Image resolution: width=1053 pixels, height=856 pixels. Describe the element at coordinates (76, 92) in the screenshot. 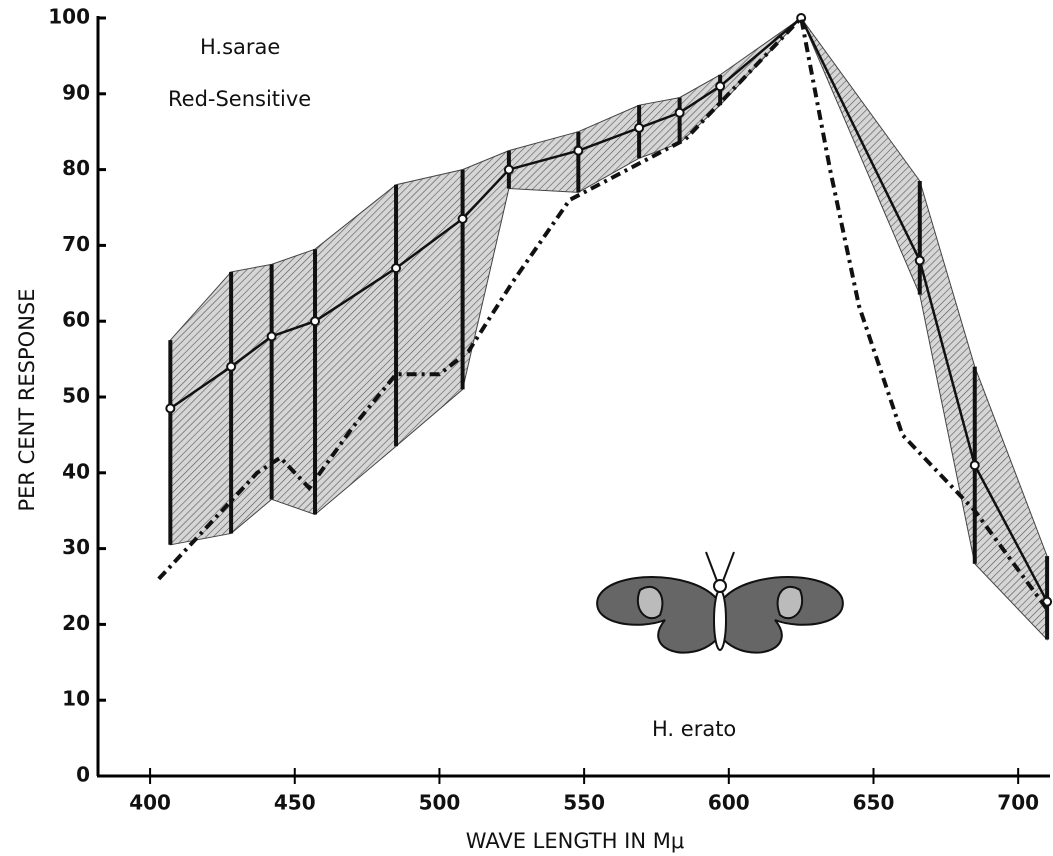

I see `y-tick-label: 90` at that location.